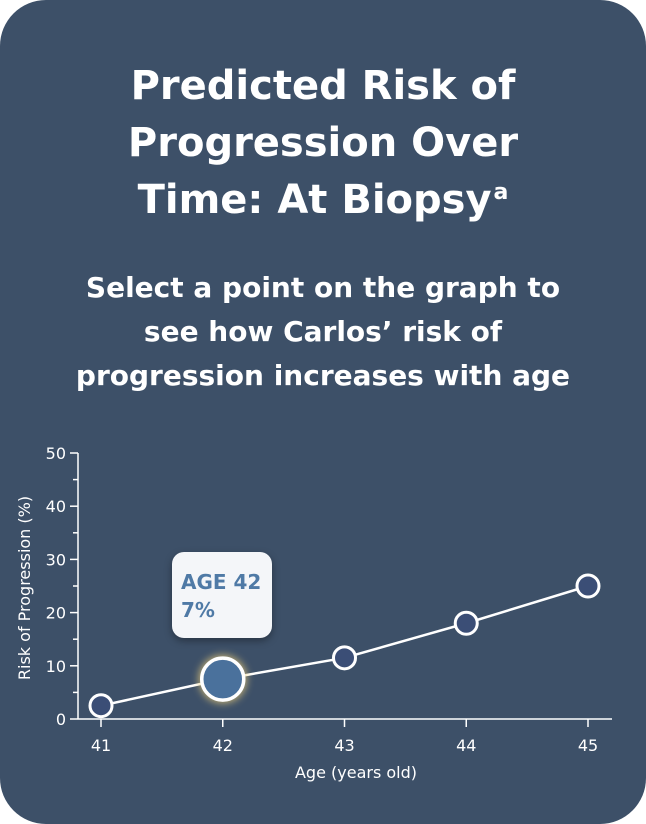  What do you see at coordinates (356, 772) in the screenshot?
I see `x-axis-title: Age (years old)` at bounding box center [356, 772].